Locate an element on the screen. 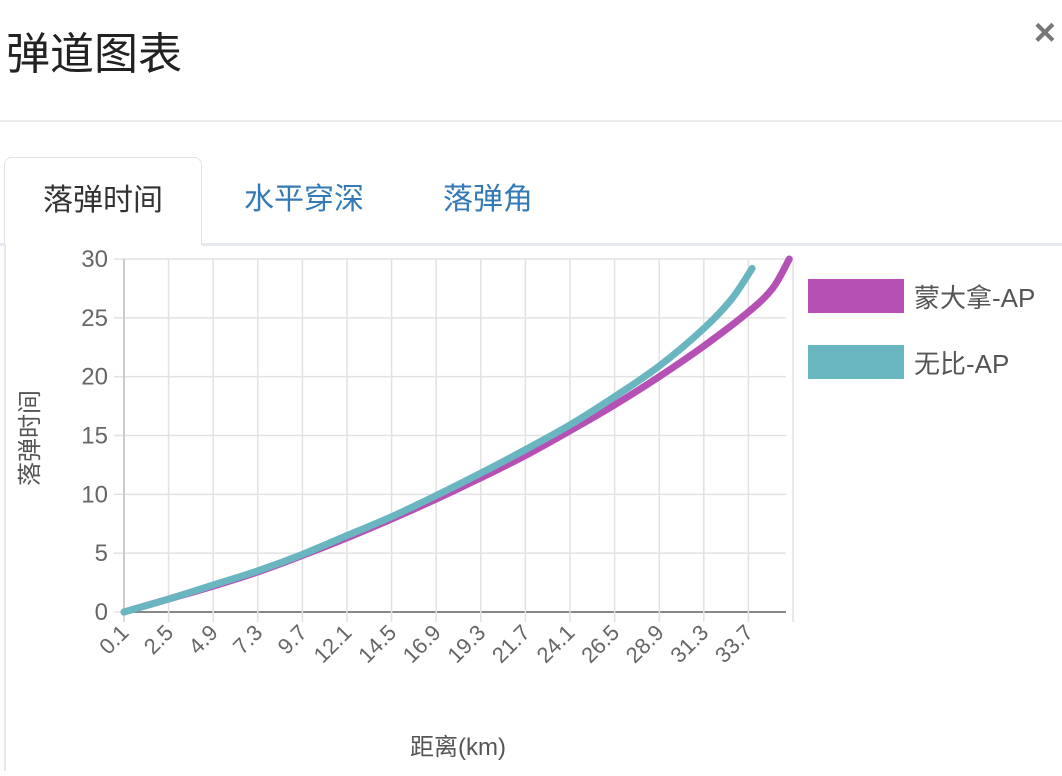 The width and height of the screenshot is (1062, 776). x-tick-label: 33.7 is located at coordinates (734, 644).